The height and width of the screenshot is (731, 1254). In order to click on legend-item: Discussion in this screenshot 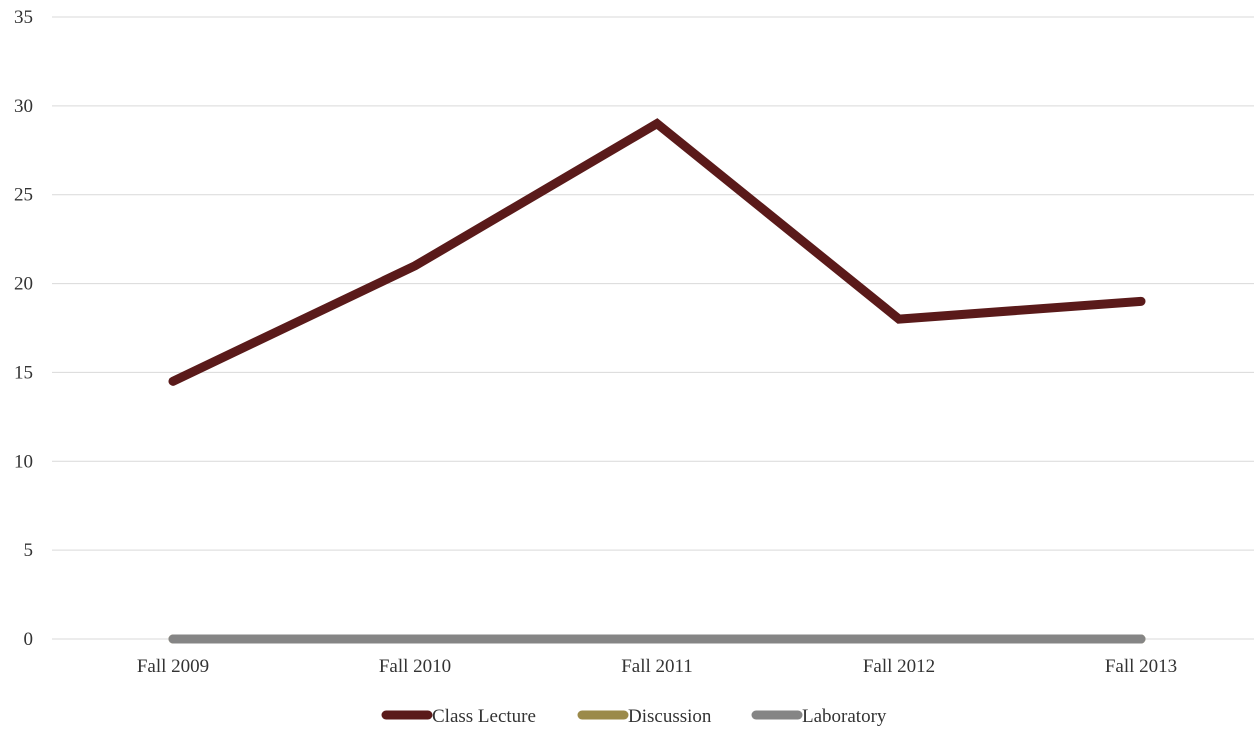, I will do `click(644, 716)`.